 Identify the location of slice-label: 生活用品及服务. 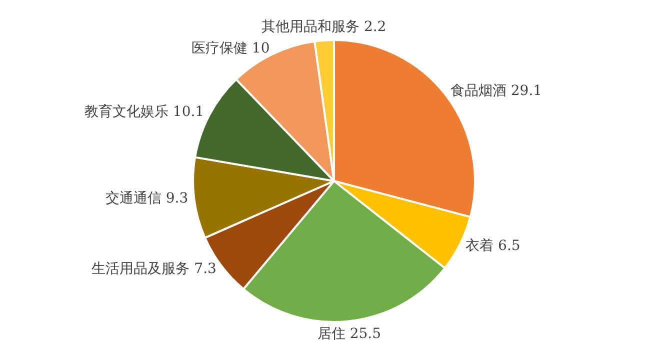
(143, 268).